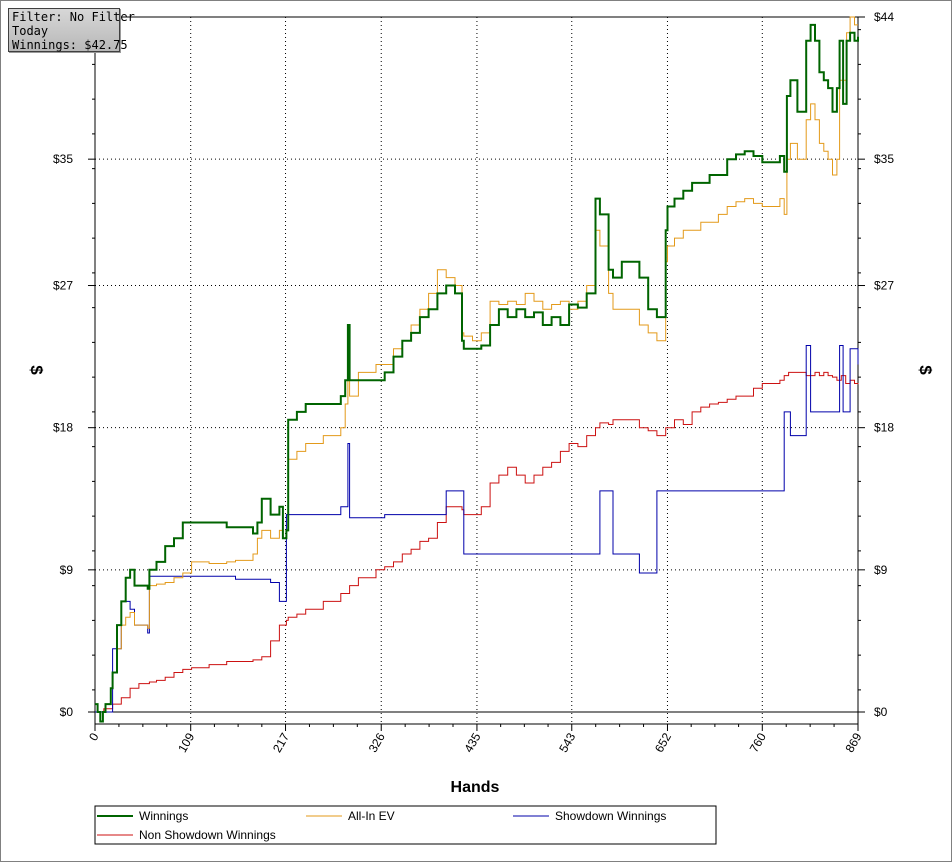 The width and height of the screenshot is (952, 862). Describe the element at coordinates (186, 742) in the screenshot. I see `x-tick-label: 109` at that location.